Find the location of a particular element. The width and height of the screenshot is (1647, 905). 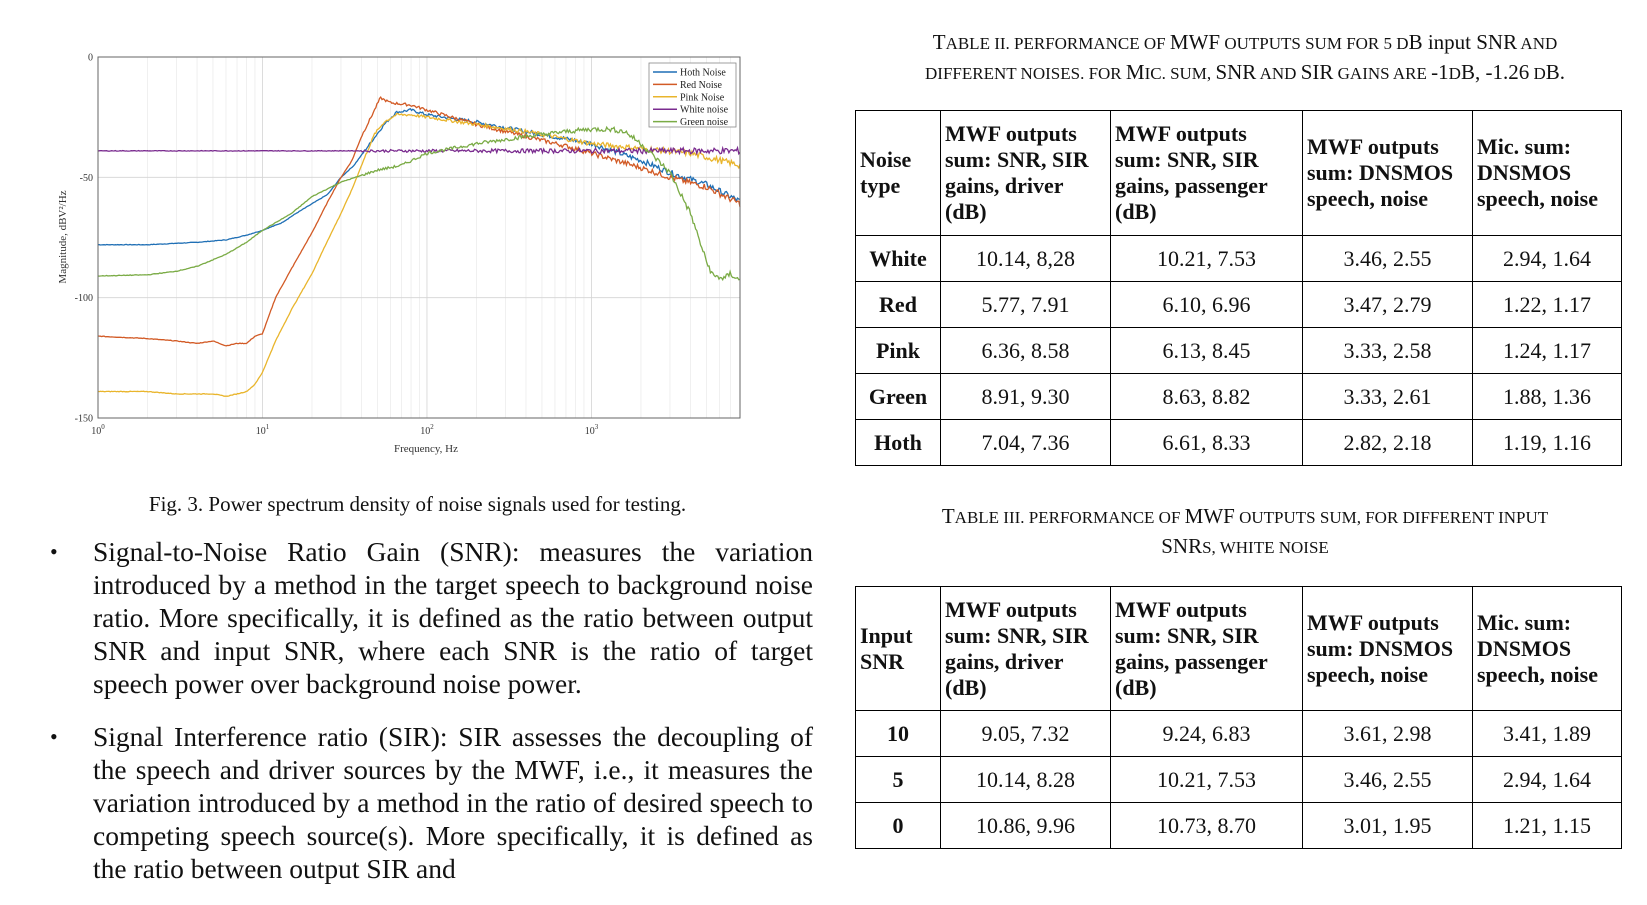

table-cell: 5 is located at coordinates (898, 779).